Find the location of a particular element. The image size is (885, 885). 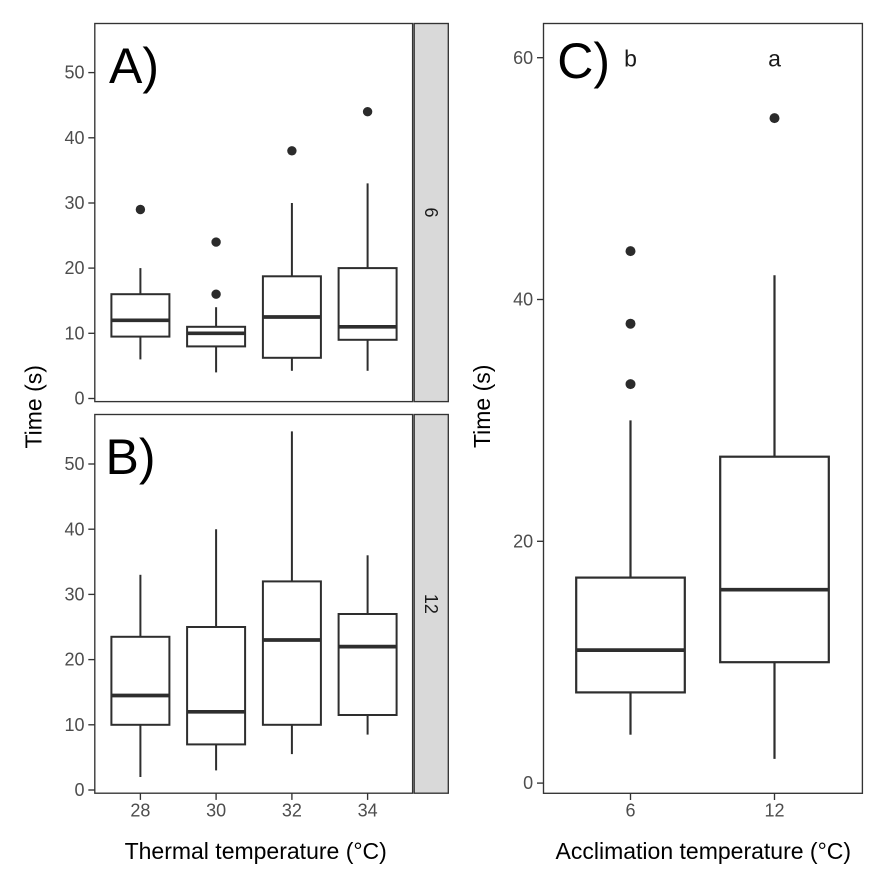

svg-text: B) is located at coordinates (131, 457).